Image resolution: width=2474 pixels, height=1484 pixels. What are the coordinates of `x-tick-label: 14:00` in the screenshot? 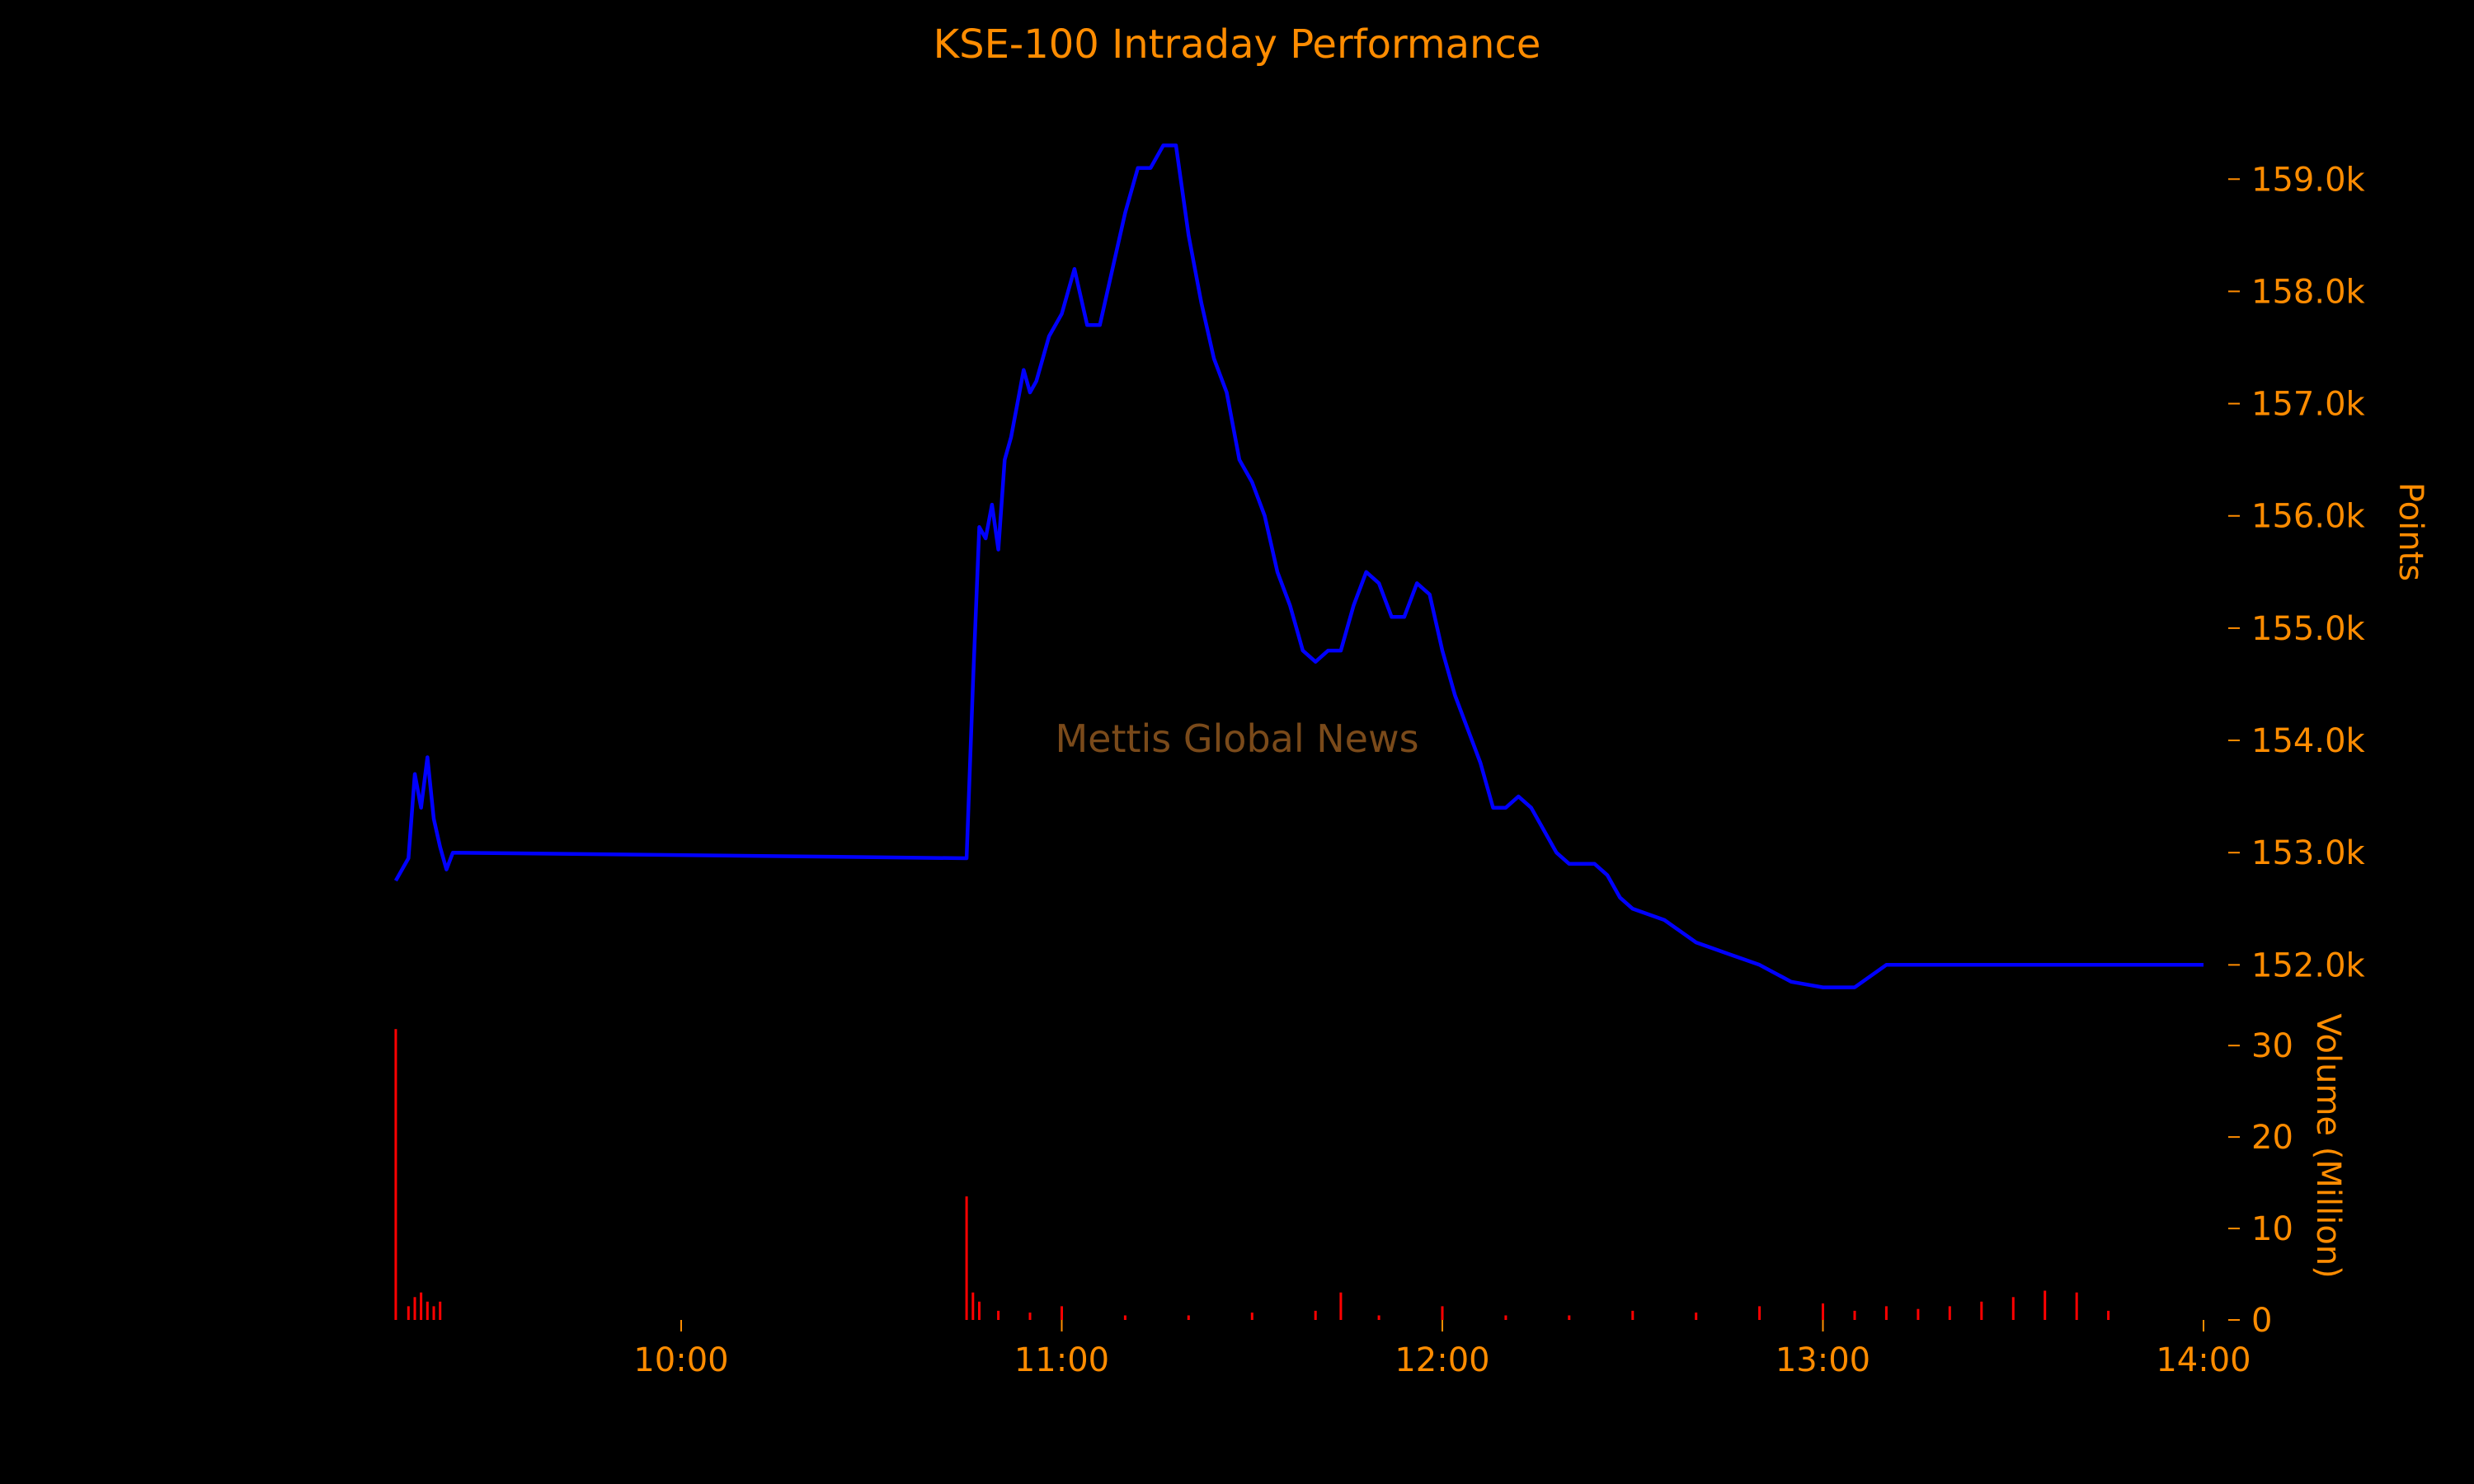 It's located at (2203, 1360).